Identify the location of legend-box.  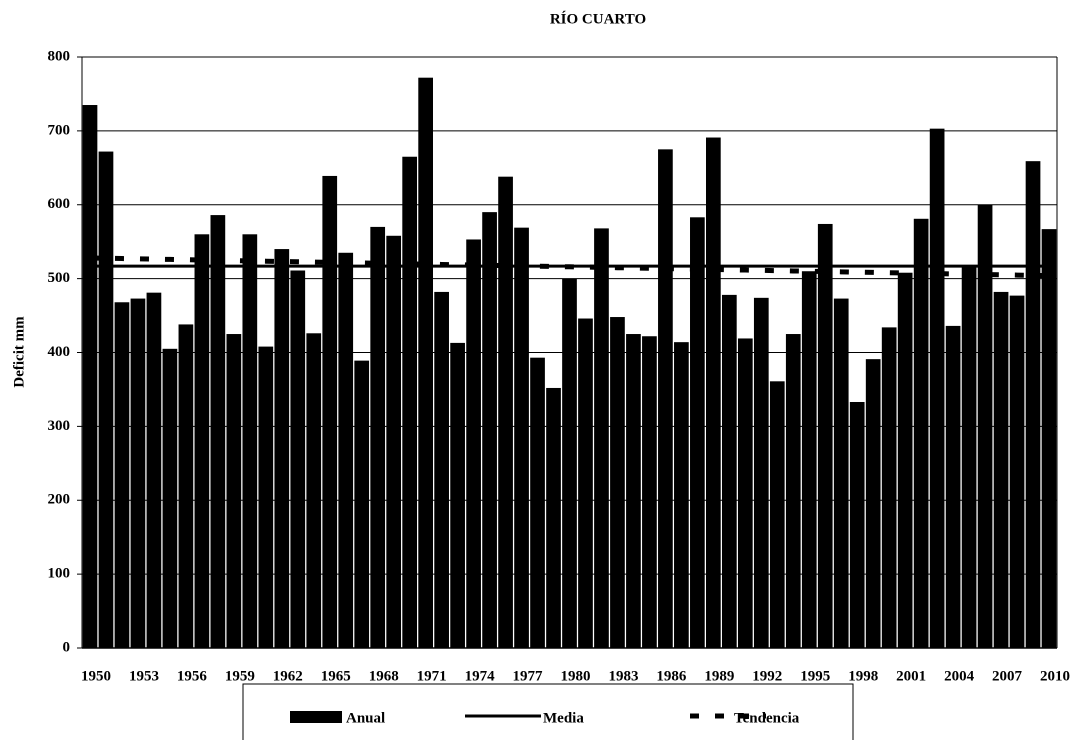
(548, 711).